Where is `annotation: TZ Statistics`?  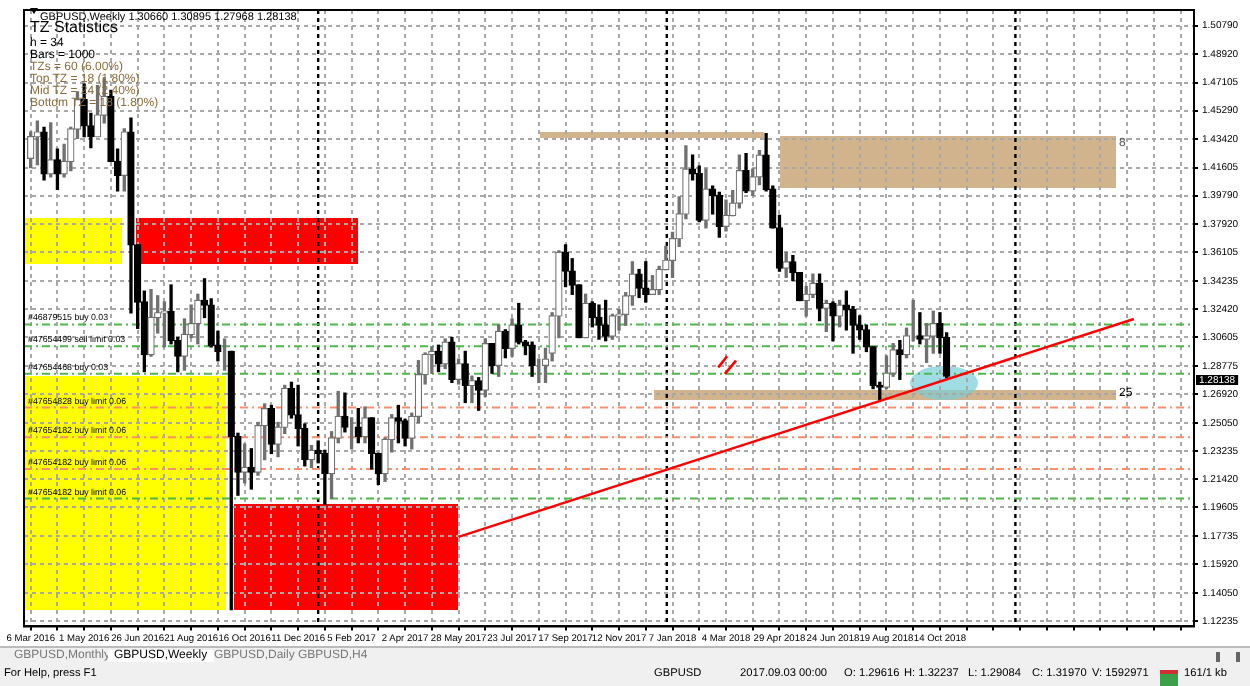
annotation: TZ Statistics is located at coordinates (74, 27).